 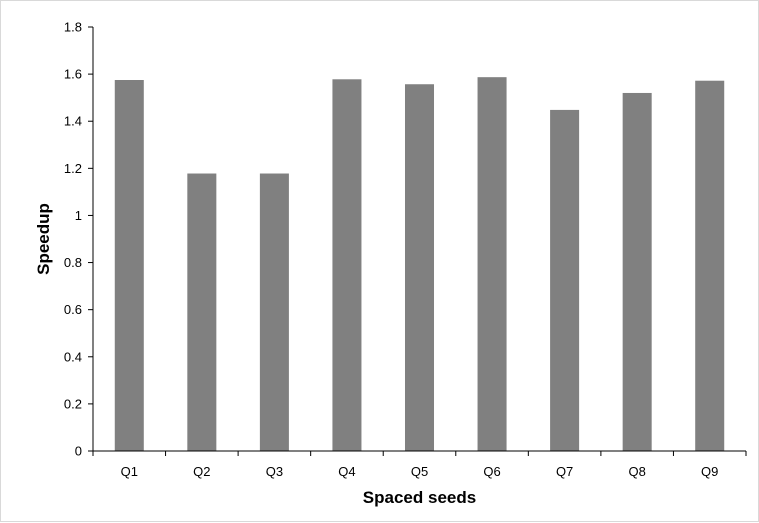 What do you see at coordinates (491, 471) in the screenshot?
I see `x-tick-label: Q6` at bounding box center [491, 471].